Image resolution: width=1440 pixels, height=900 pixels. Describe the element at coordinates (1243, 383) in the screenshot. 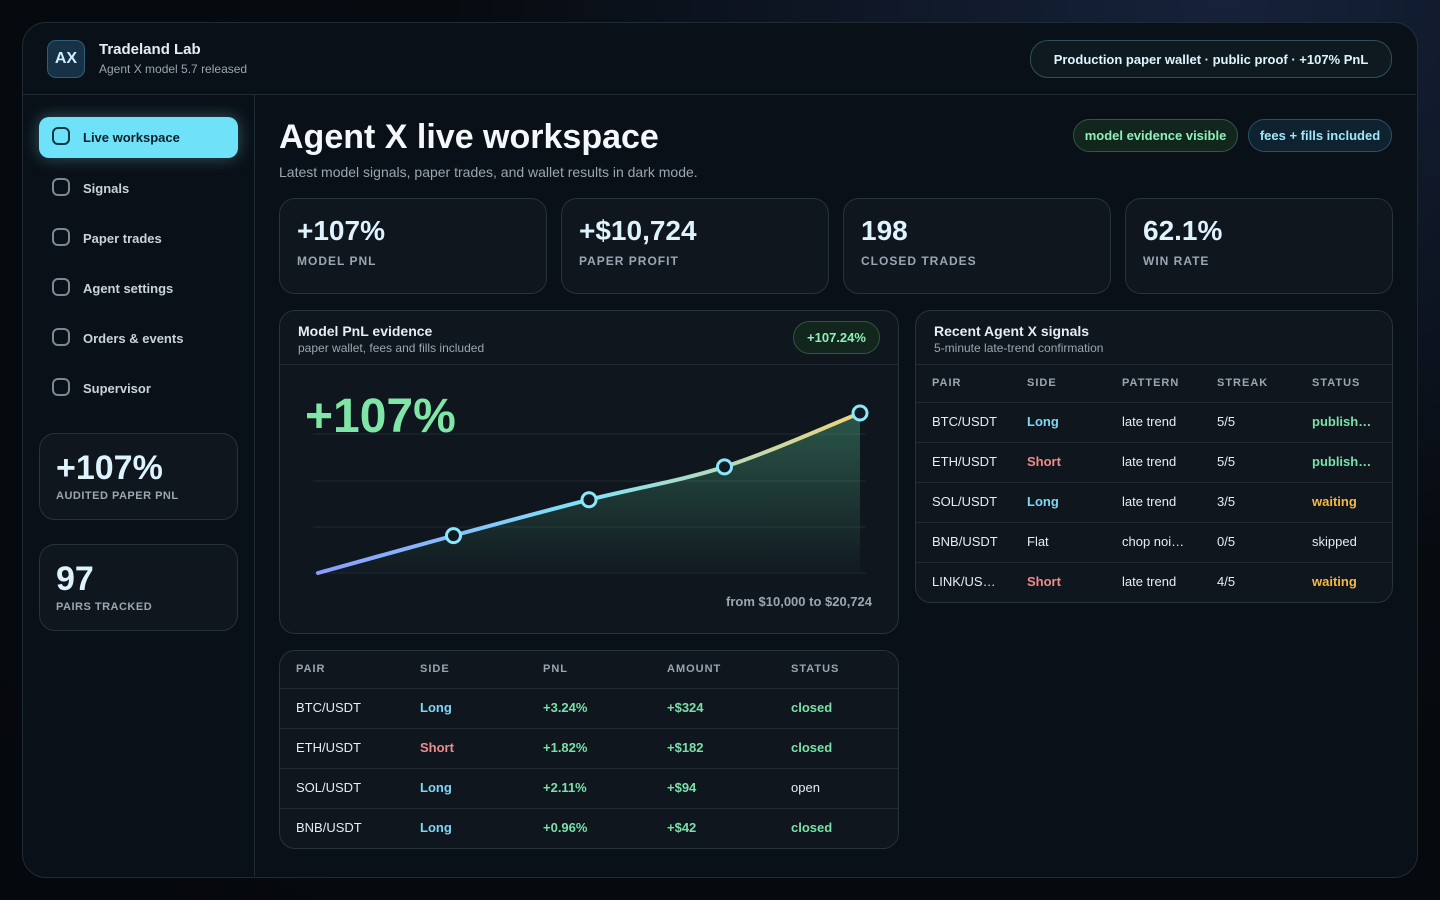

I see `column-header: STREAK` at that location.